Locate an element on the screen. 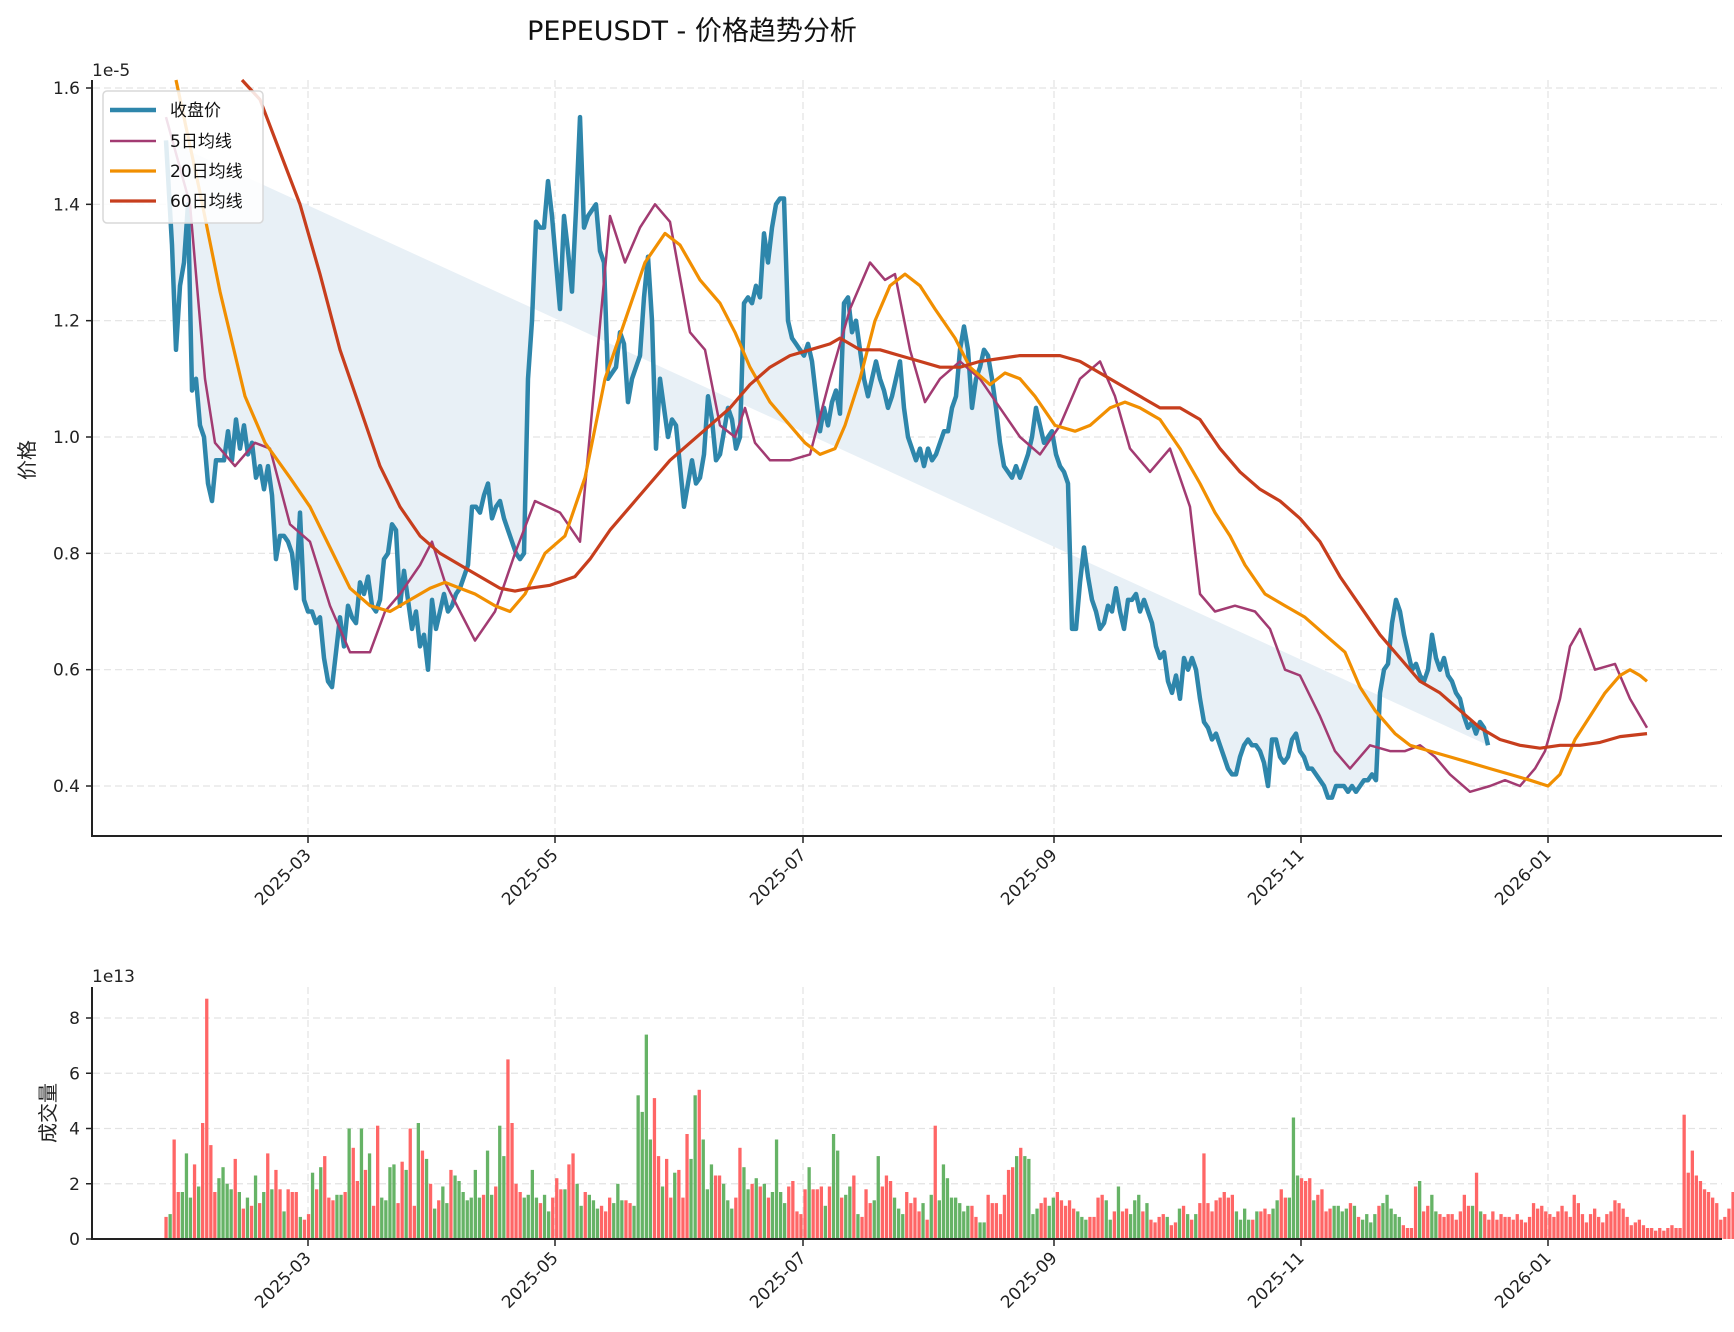 The image size is (1734, 1332). chart-title: PEPEUSDT - 价格趋势分析 is located at coordinates (692, 31).